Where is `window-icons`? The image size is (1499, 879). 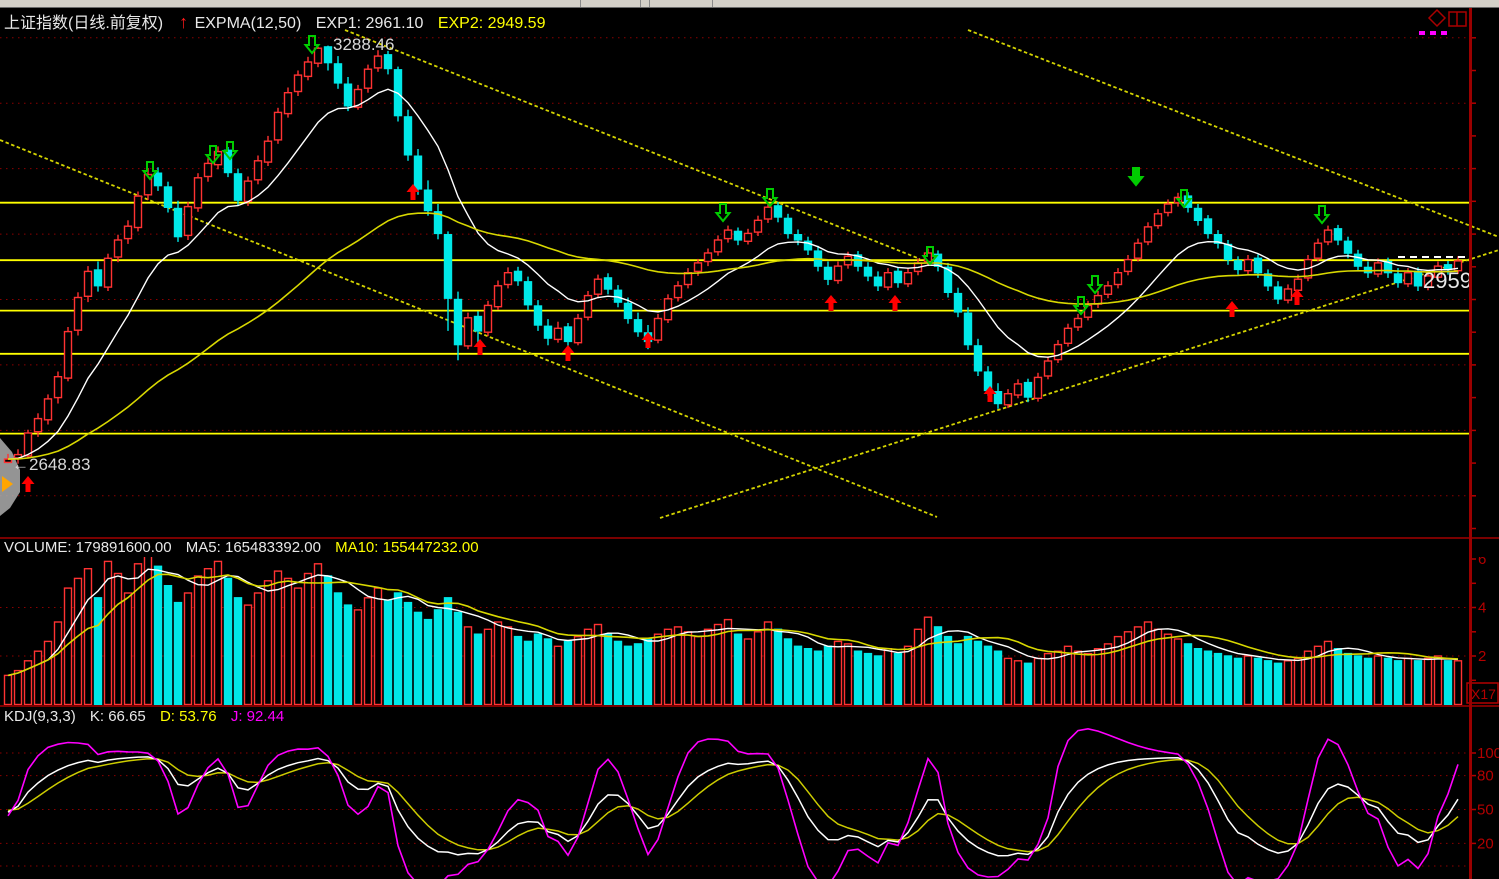 window-icons is located at coordinates (1443, 21).